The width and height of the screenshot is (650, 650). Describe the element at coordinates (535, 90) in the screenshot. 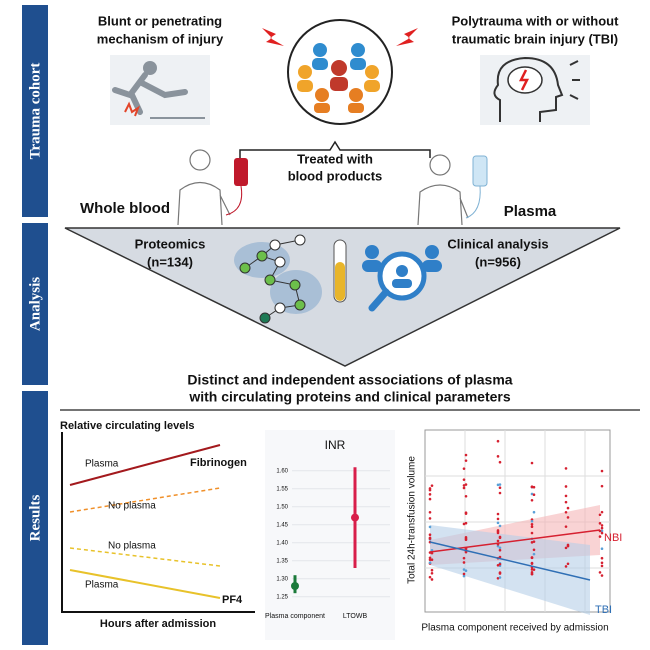

I see `brain-icon` at that location.